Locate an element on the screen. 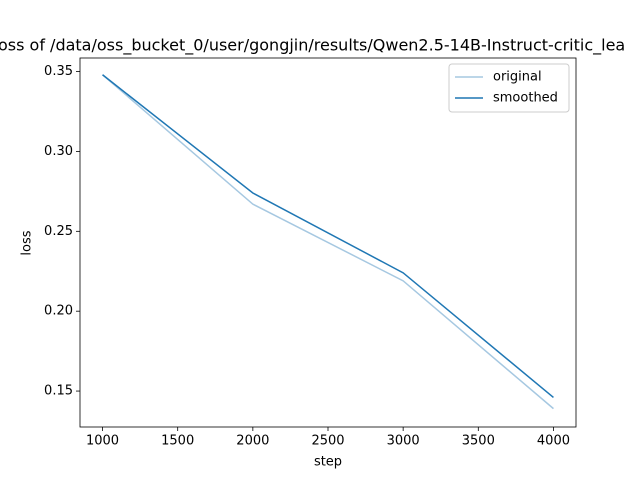 Image resolution: width=640 pixels, height=480 pixels. x-tick-label: 3500 is located at coordinates (478, 441).